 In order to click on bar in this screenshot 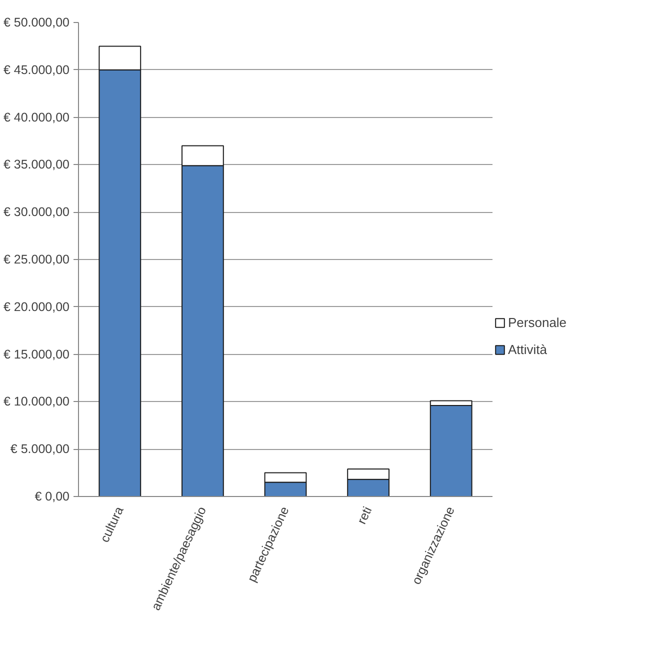, I will do `click(451, 450)`.